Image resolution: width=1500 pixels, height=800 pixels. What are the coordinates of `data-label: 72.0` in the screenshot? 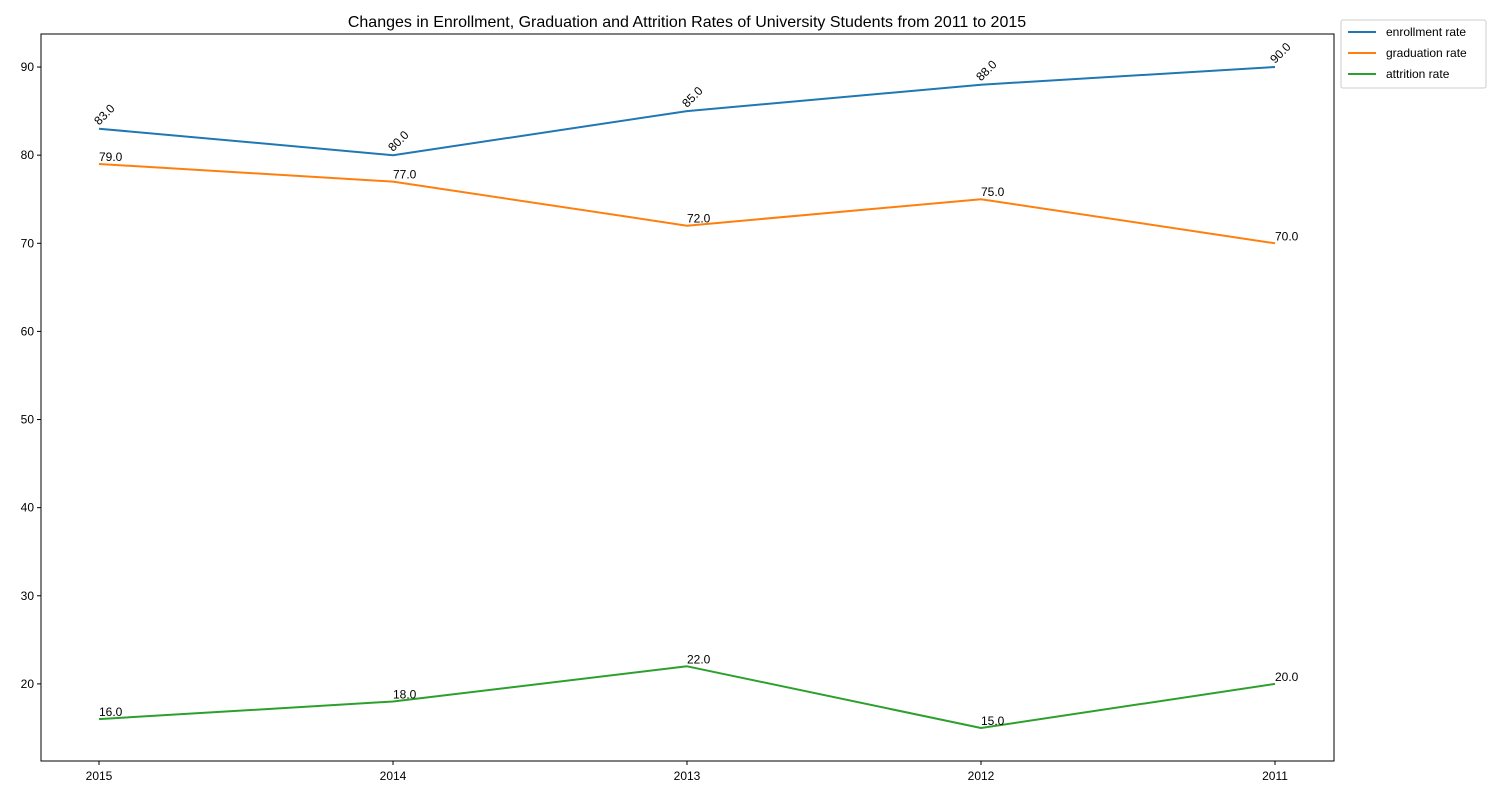 It's located at (699, 219).